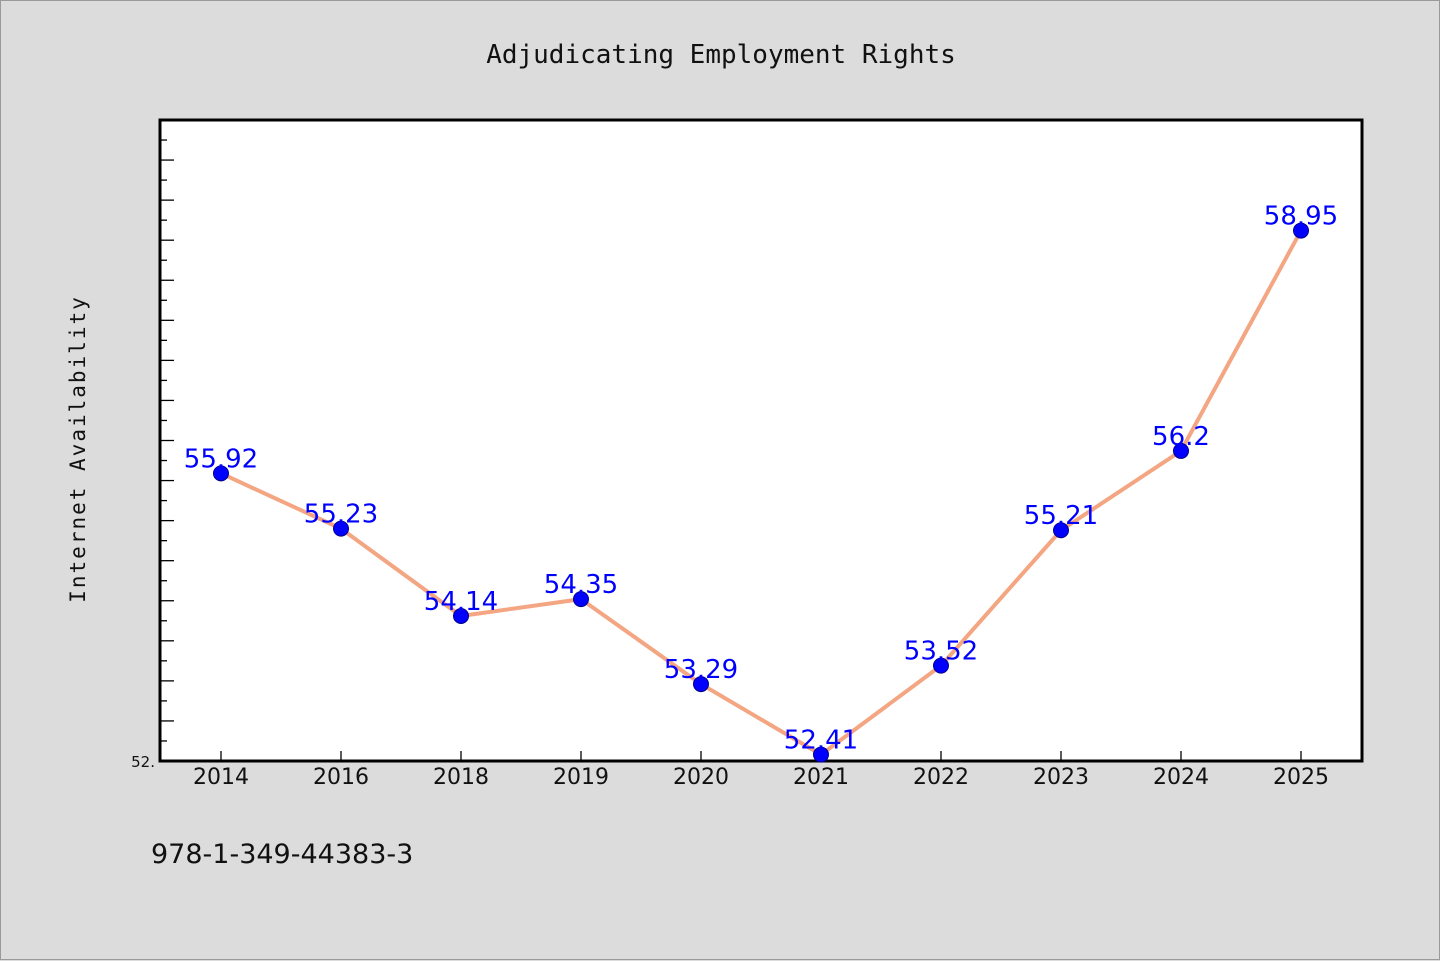  Describe the element at coordinates (341, 777) in the screenshot. I see `x-tick-label: 2016` at that location.